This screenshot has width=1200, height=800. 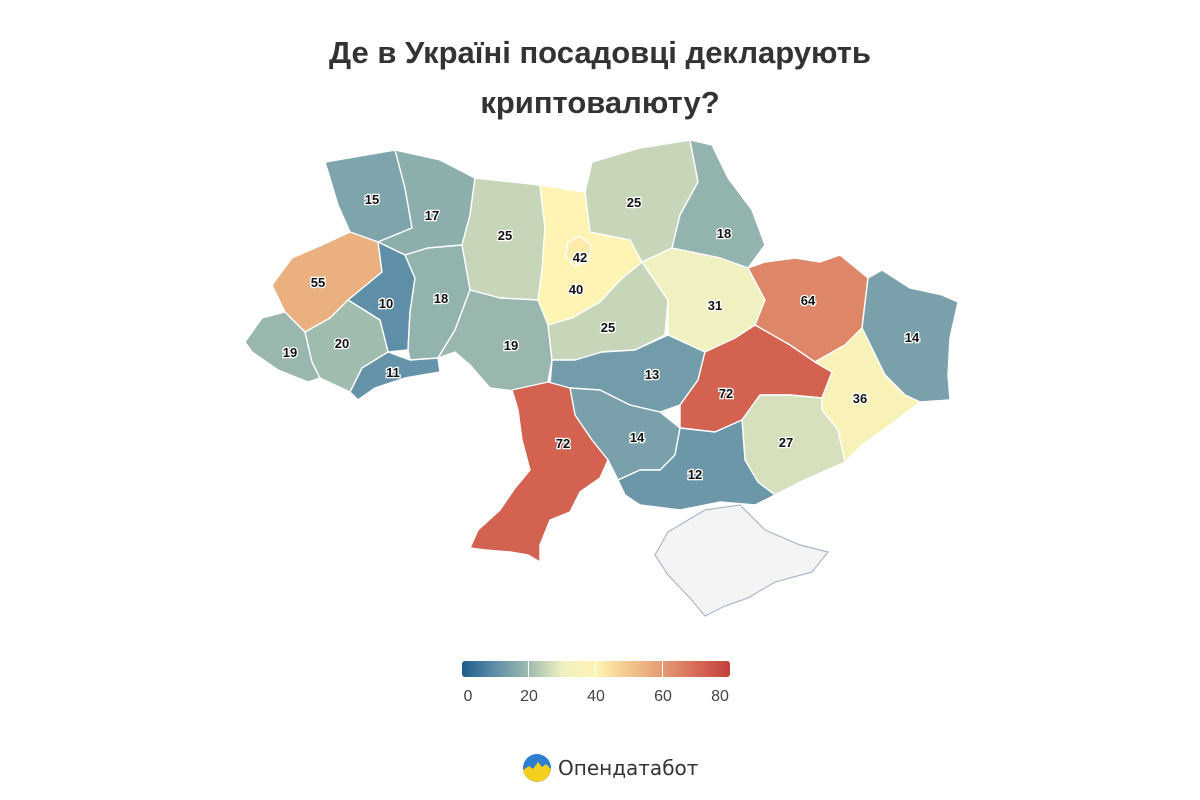 I want to click on region-crimea, so click(x=742, y=560).